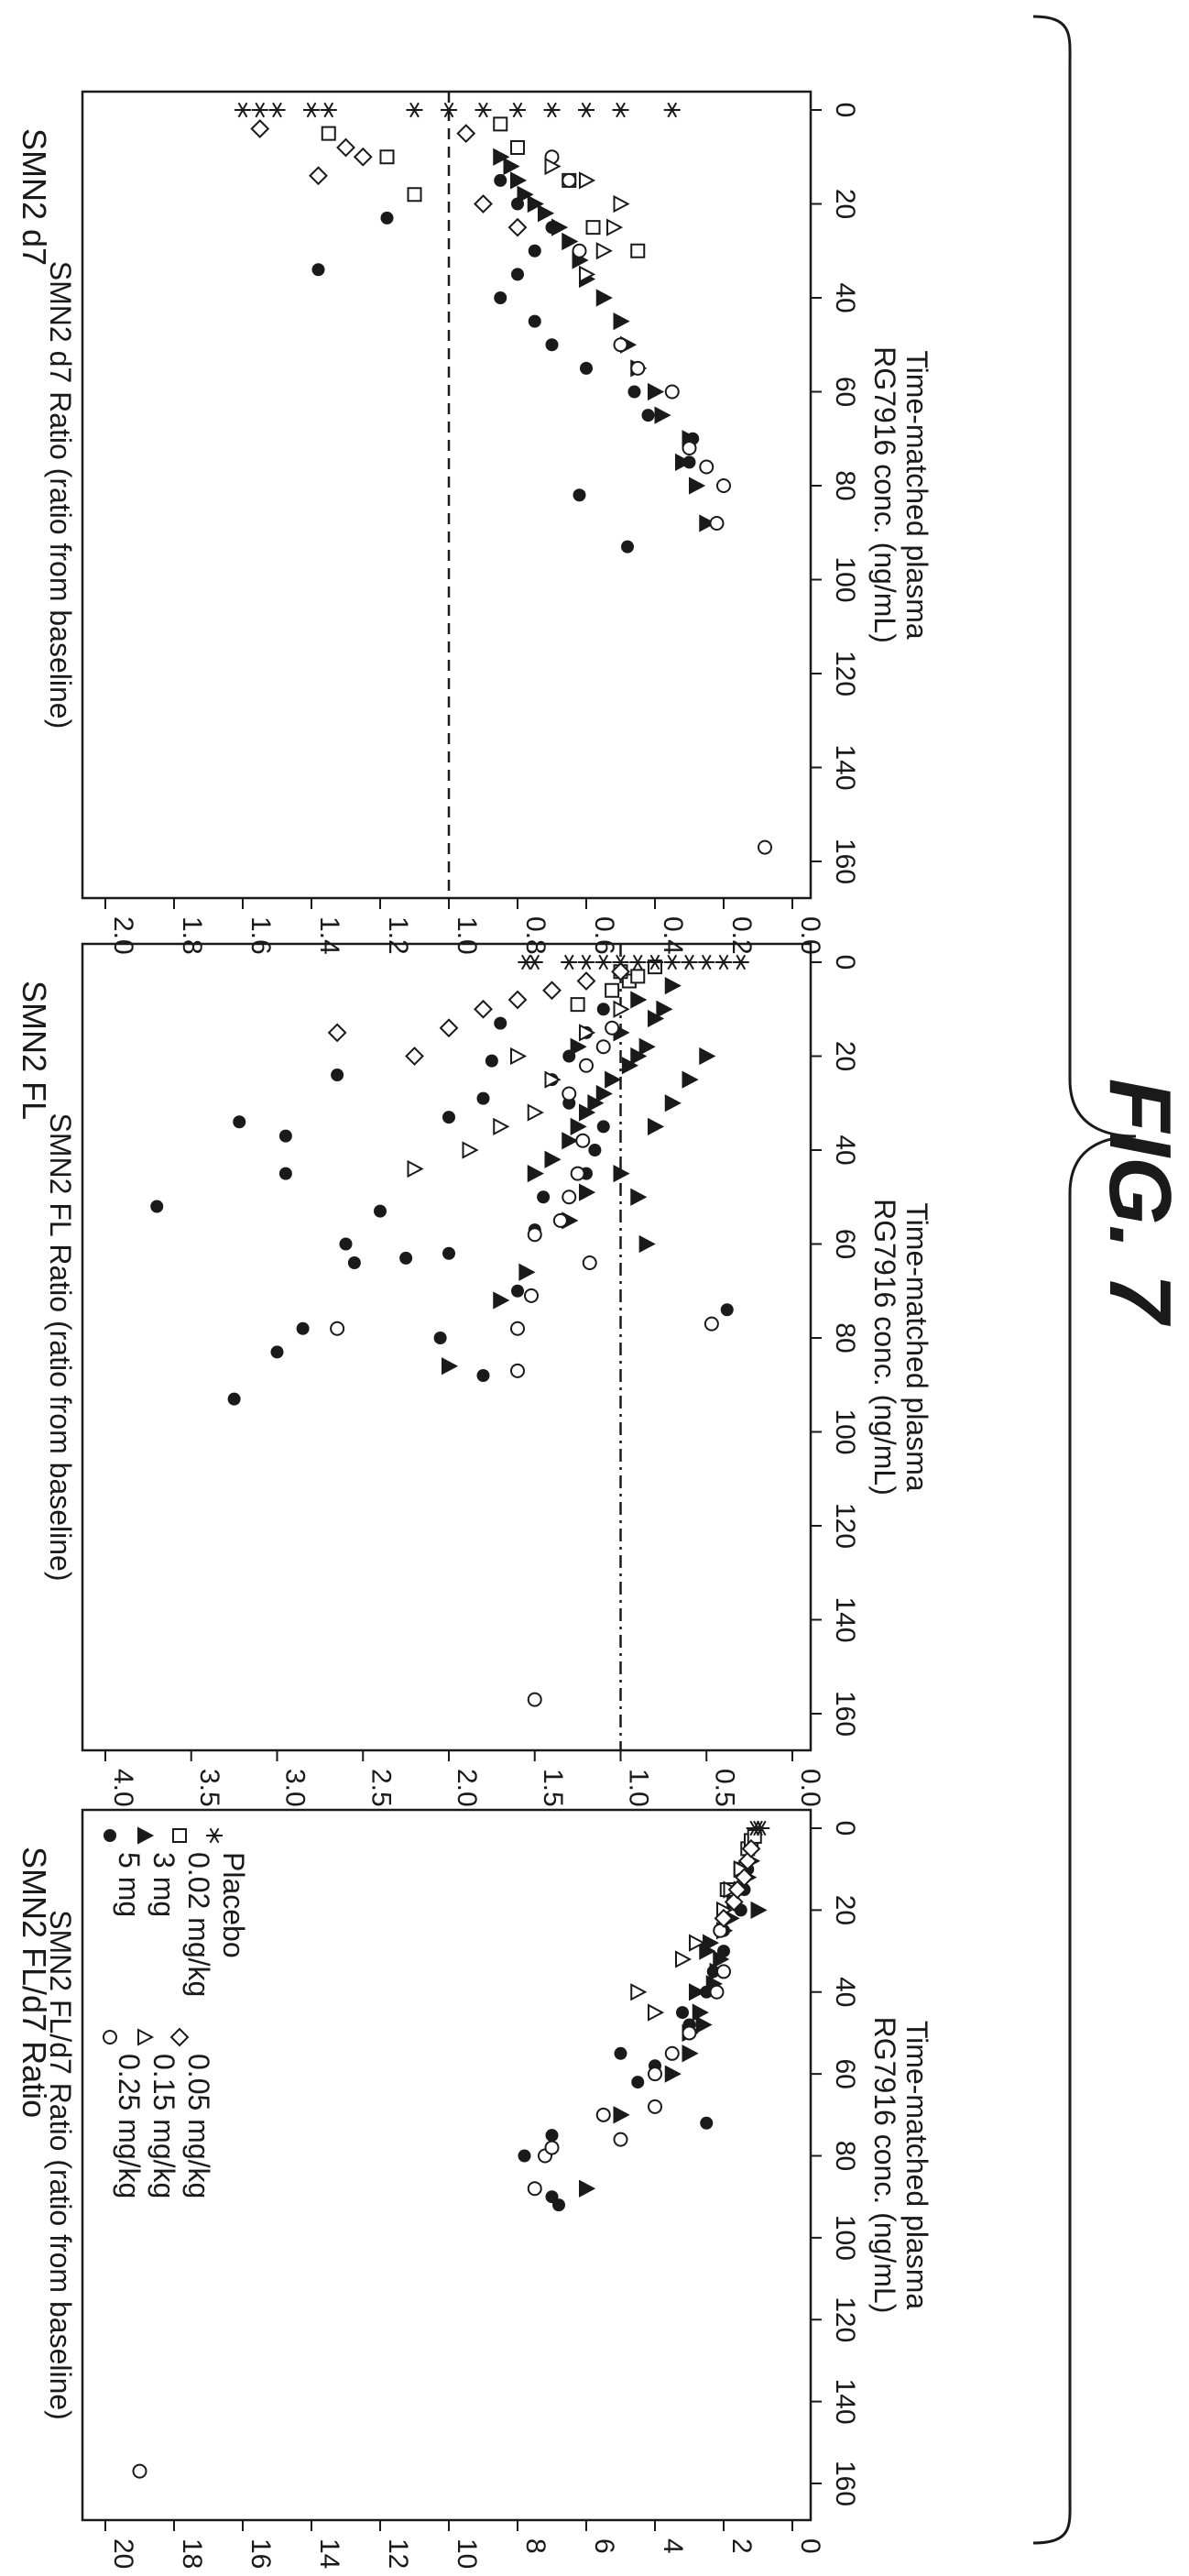 The height and width of the screenshot is (2576, 1189). I want to click on data-point-open-square, so click(517, 147).